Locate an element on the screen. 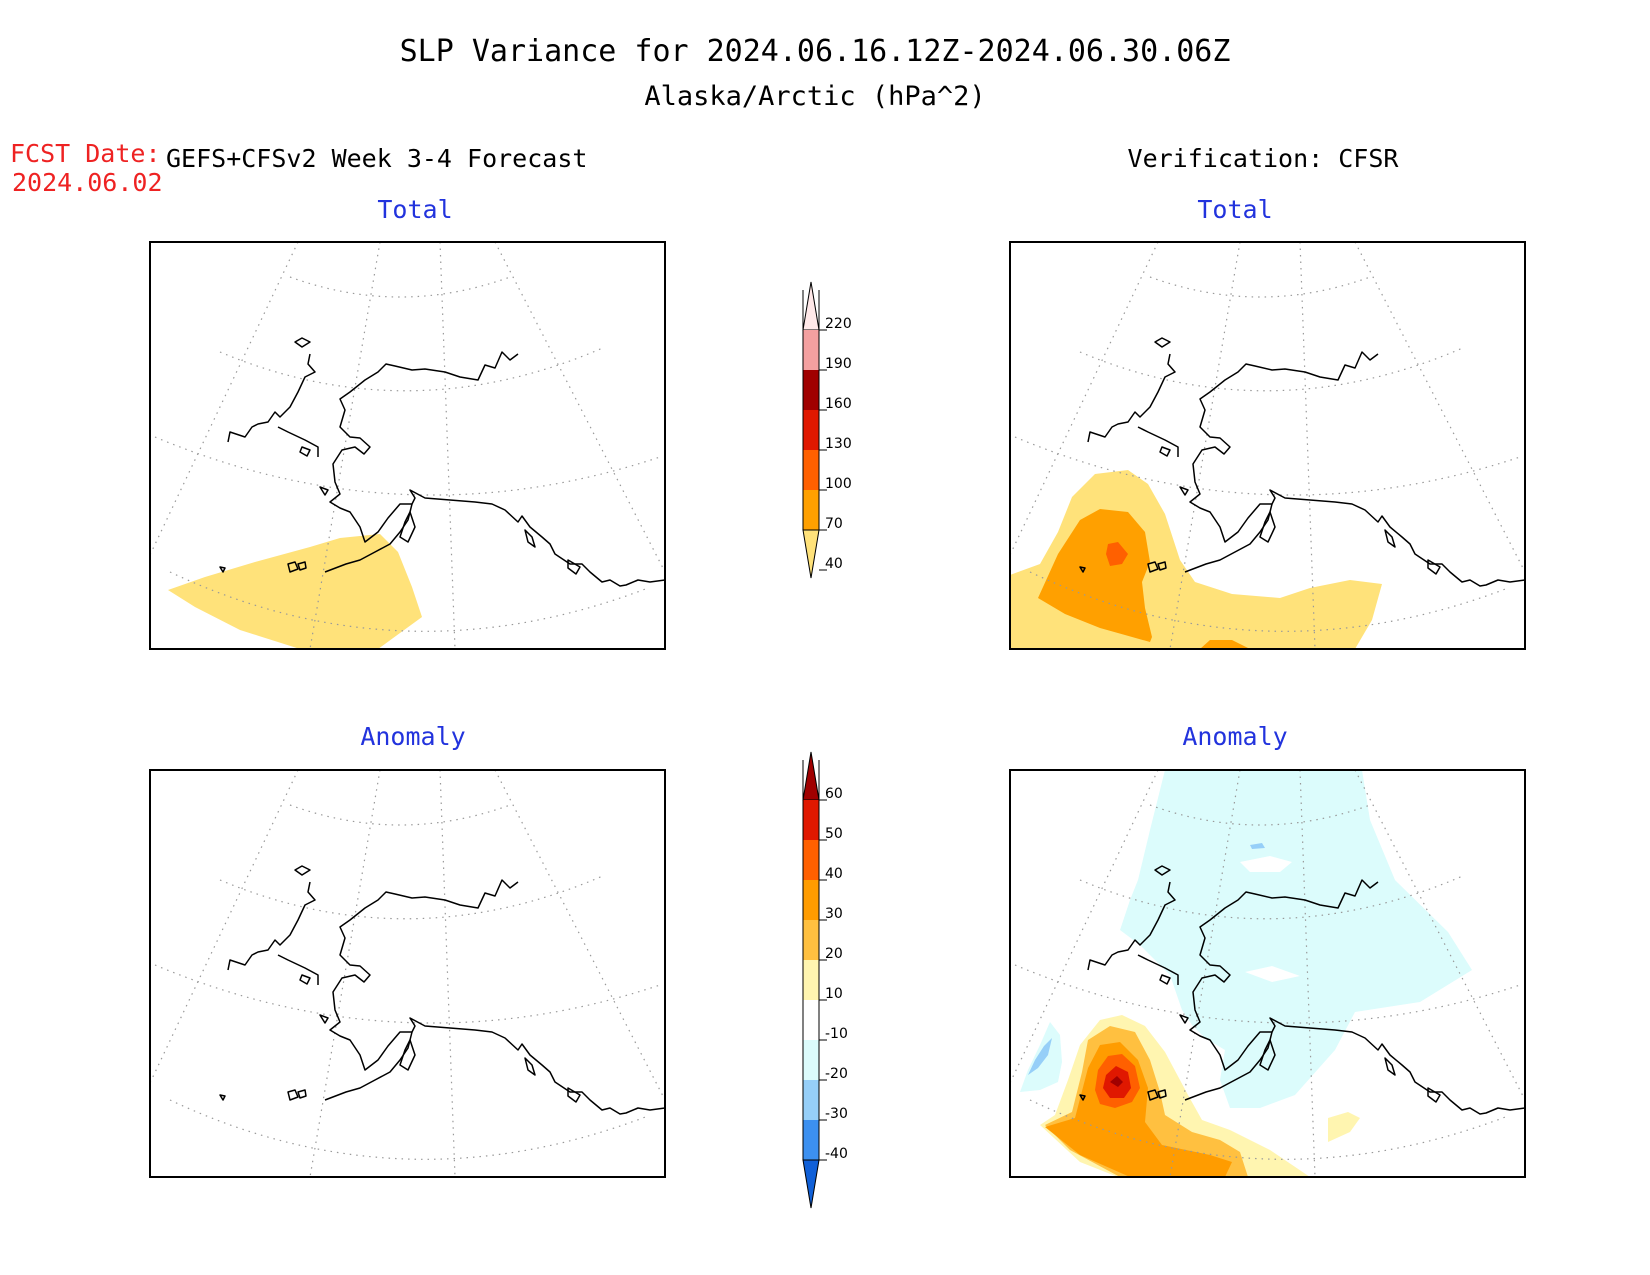 This screenshot has height=1275, width=1650. colorbar-tick-label: -10 is located at coordinates (836, 1034).